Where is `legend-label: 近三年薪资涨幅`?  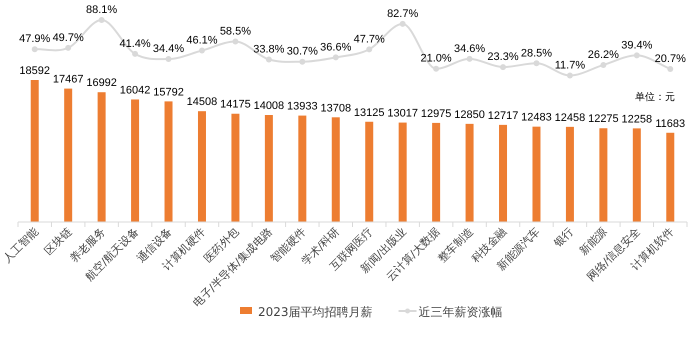 legend-label: 近三年薪资涨幅 is located at coordinates (460, 312).